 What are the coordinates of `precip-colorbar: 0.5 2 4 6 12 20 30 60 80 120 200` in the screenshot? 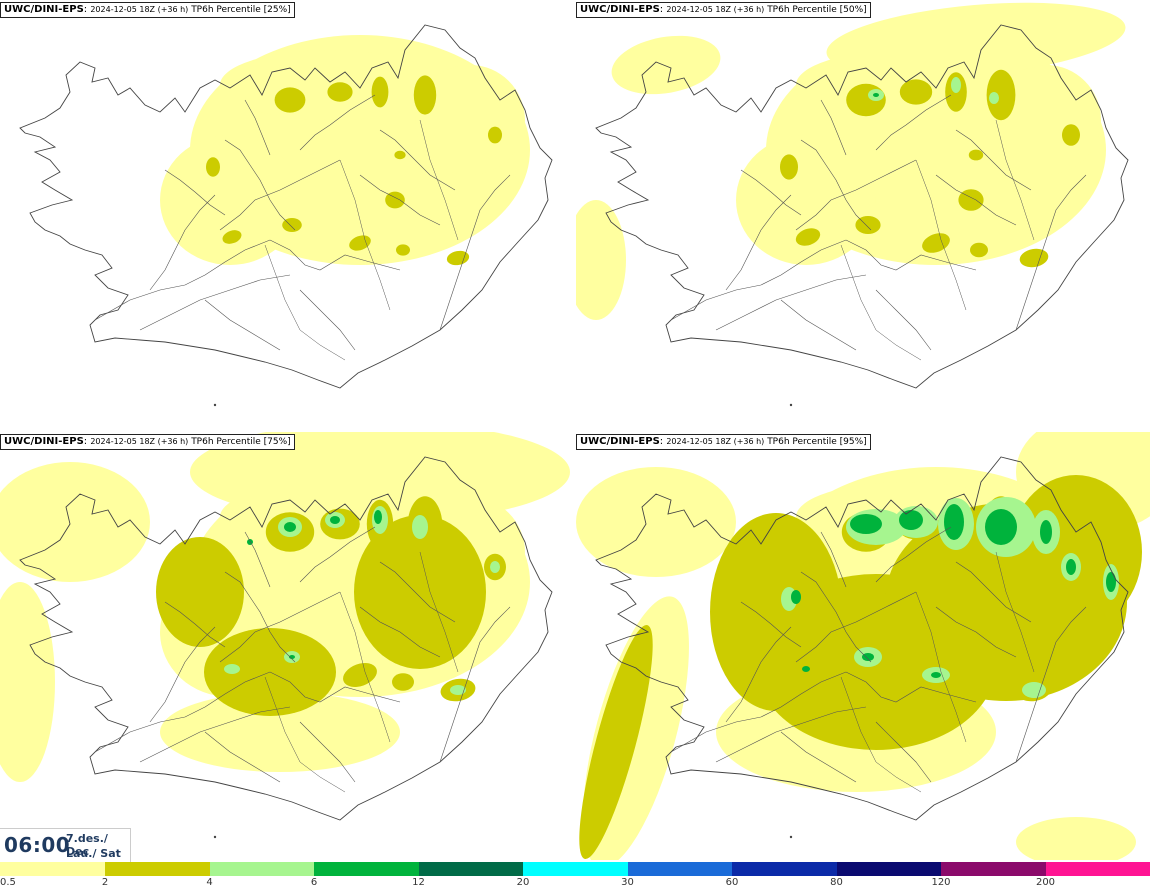 It's located at (575, 876).